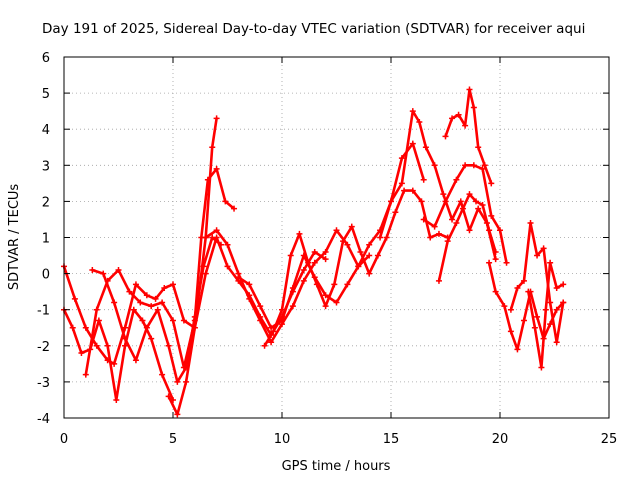 The image size is (640, 480). I want to click on x-tick-label: 15, so click(391, 439).